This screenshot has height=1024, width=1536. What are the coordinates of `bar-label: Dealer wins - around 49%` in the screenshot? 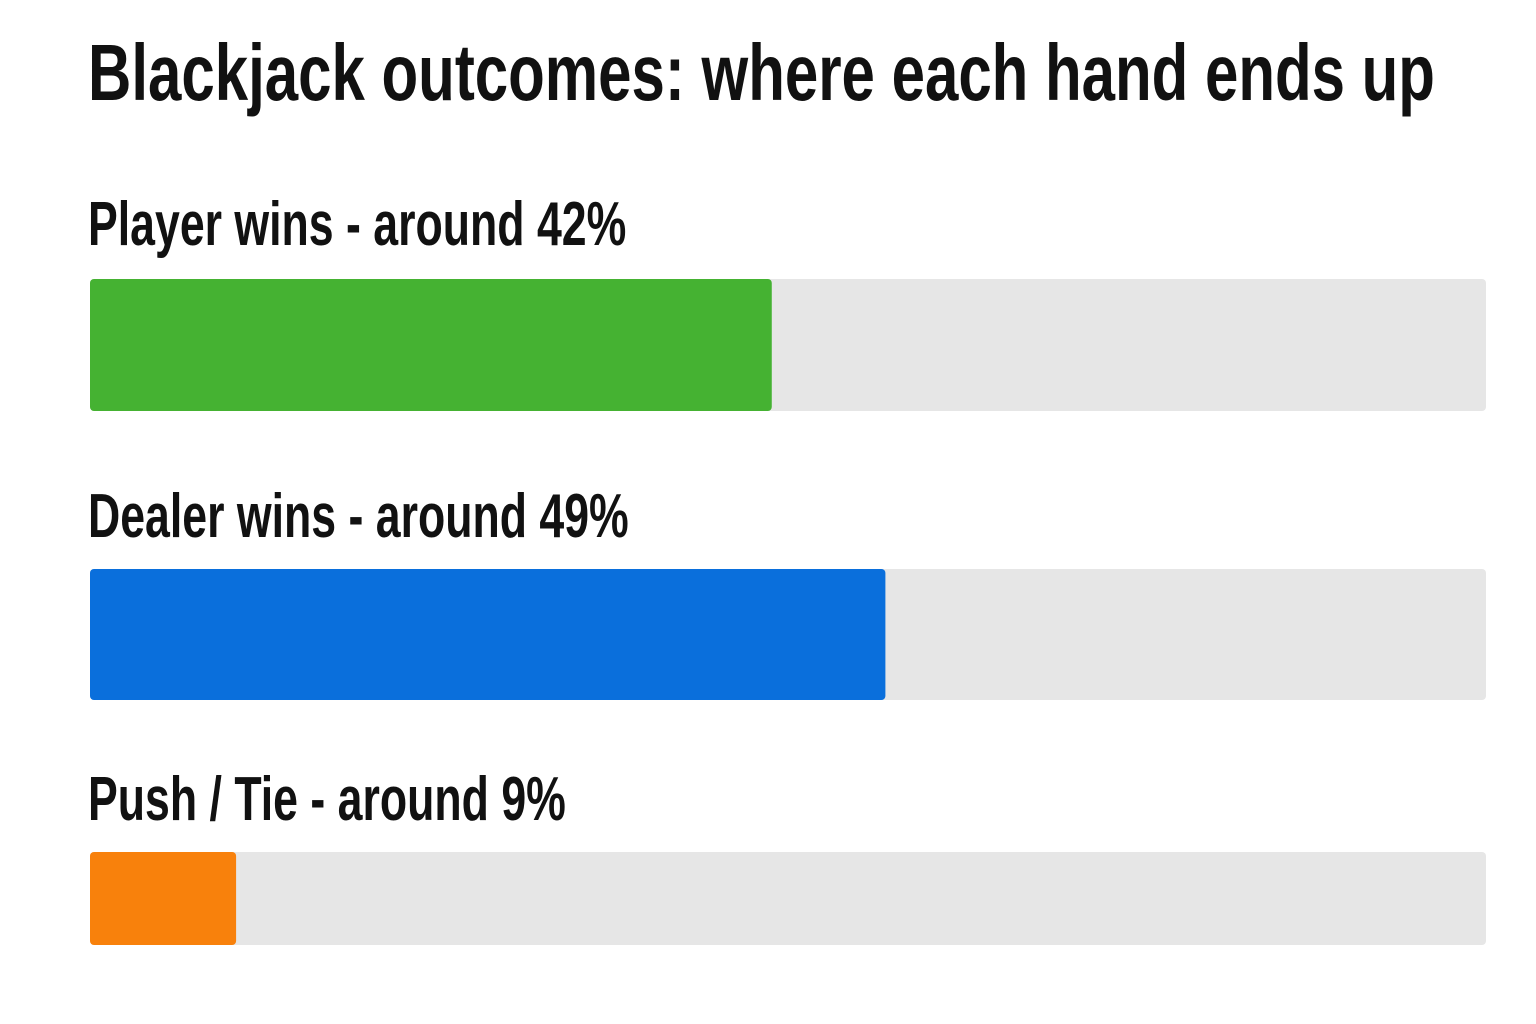 It's located at (358, 516).